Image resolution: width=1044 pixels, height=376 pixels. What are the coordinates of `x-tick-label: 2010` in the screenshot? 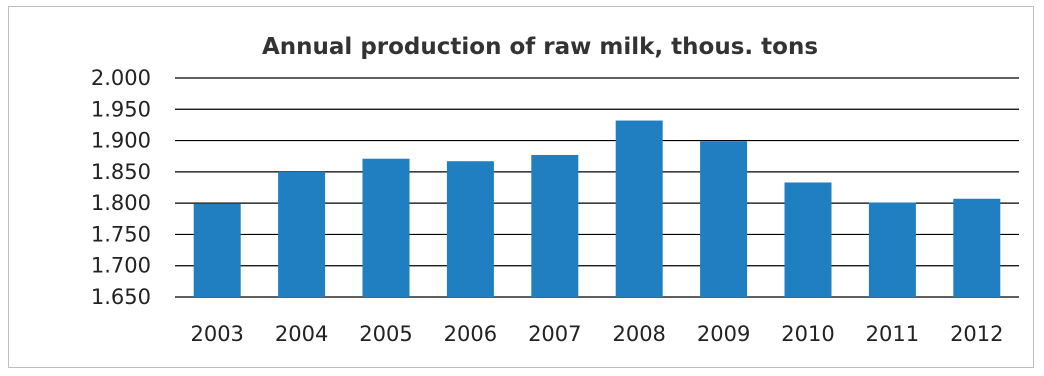 It's located at (807, 334).